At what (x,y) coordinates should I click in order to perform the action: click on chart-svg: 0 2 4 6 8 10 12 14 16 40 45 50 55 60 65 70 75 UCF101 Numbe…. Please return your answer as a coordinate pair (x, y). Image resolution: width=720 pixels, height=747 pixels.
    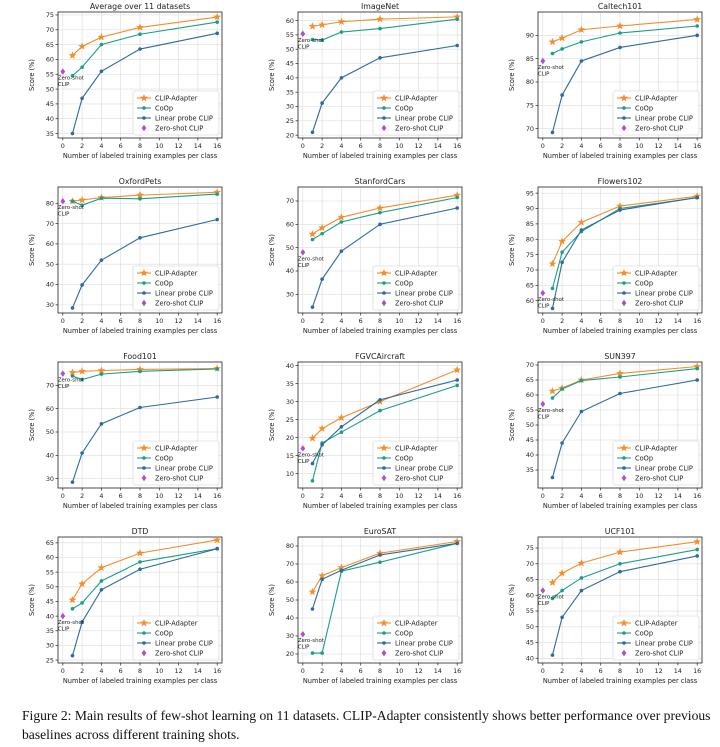
    Looking at the image, I should click on (605, 606).